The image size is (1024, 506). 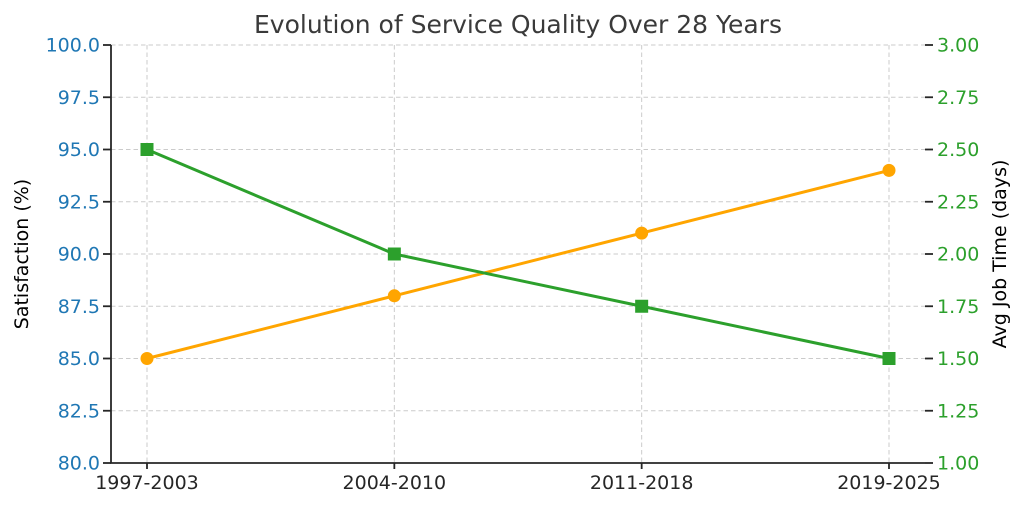 What do you see at coordinates (958, 255) in the screenshot?
I see `right-tick-label: 2.00` at bounding box center [958, 255].